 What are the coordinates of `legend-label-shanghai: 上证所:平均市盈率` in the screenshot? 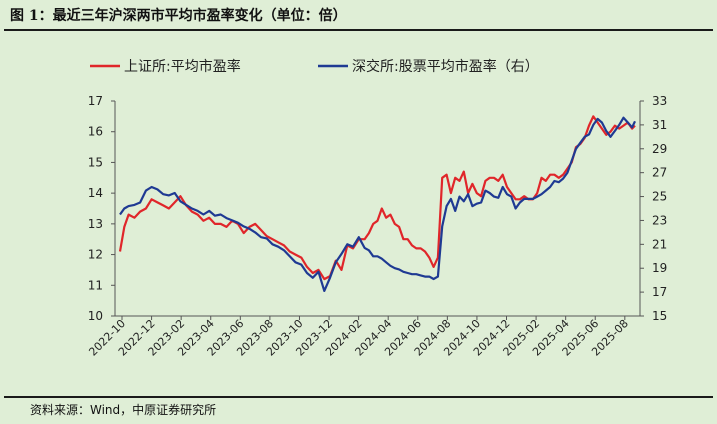 It's located at (182, 66).